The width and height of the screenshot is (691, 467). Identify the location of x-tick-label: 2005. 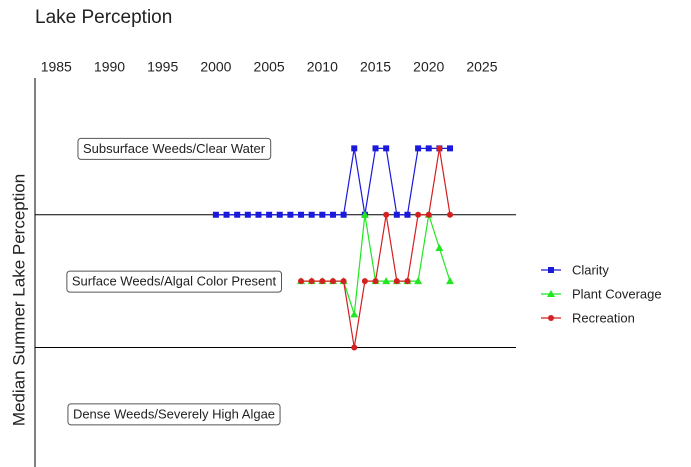
(269, 67).